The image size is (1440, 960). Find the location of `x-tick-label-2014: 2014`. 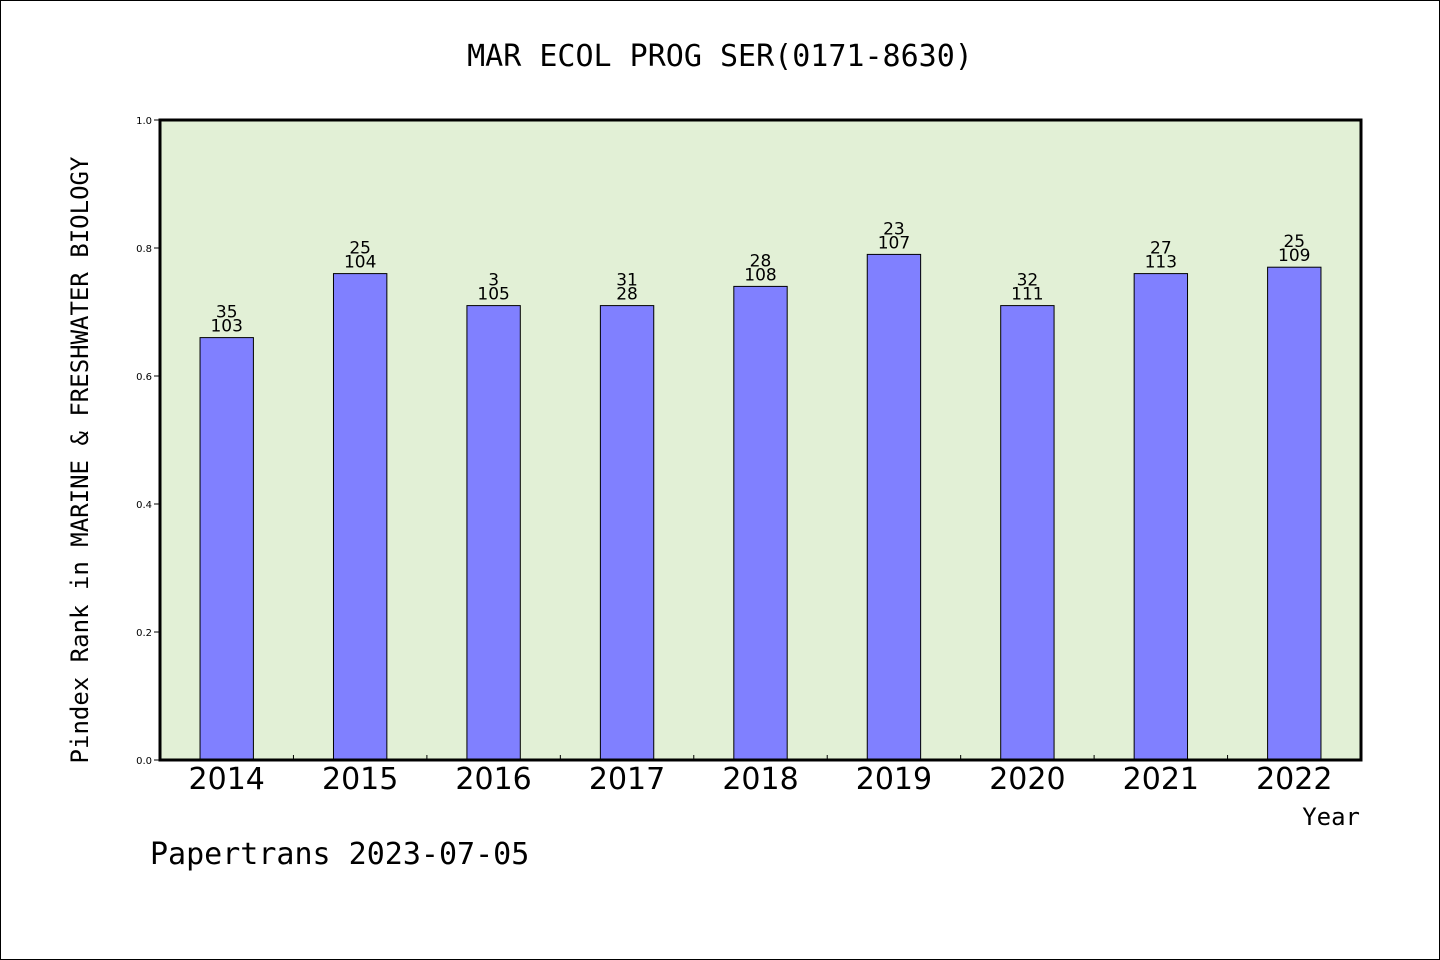

x-tick-label-2014: 2014 is located at coordinates (227, 779).